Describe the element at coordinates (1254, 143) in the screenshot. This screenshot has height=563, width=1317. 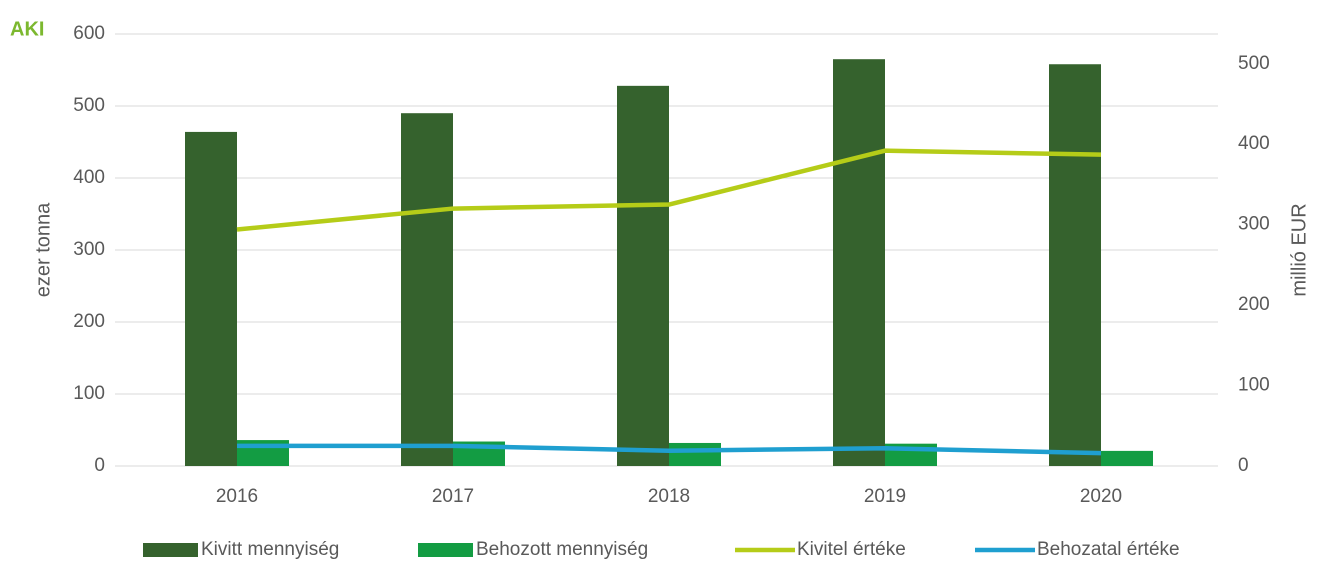
I see `y2-tick-label: 400` at that location.